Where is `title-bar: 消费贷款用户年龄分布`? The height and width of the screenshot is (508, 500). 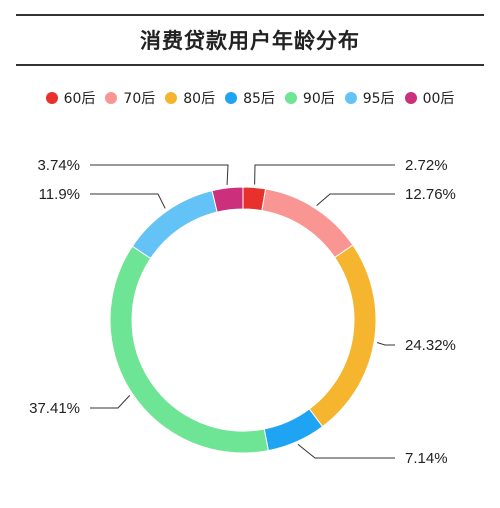 title-bar: 消费贷款用户年龄分布 is located at coordinates (250, 40).